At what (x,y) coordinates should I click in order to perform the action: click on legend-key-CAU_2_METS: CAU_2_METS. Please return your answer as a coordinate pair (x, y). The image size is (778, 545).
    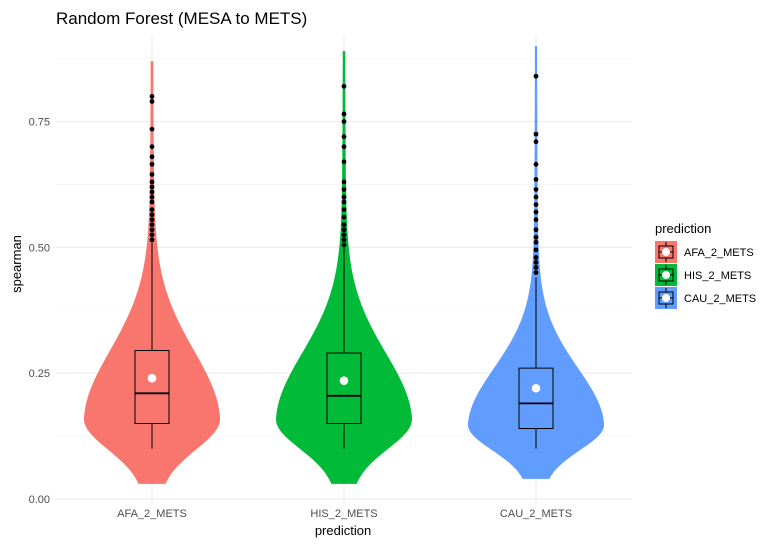
    Looking at the image, I should click on (705, 298).